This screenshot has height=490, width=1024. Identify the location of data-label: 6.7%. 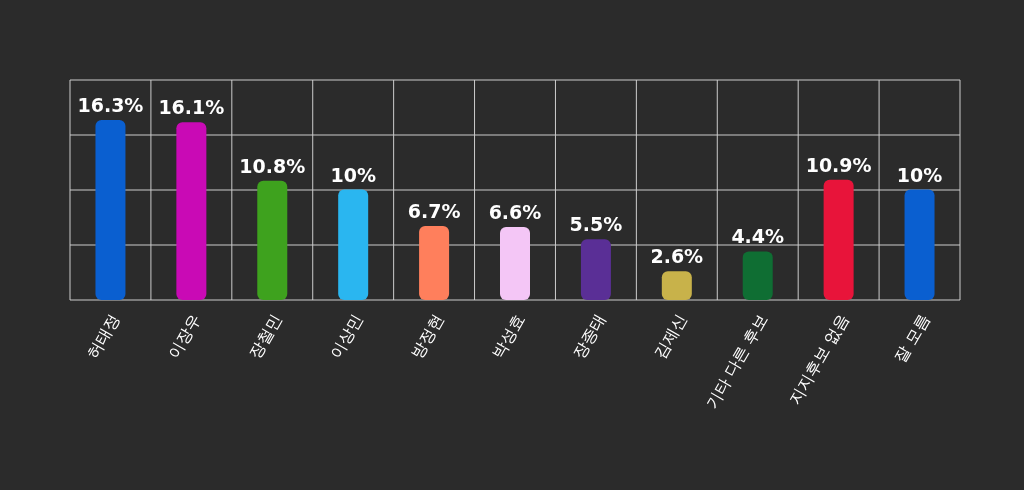
(434, 211).